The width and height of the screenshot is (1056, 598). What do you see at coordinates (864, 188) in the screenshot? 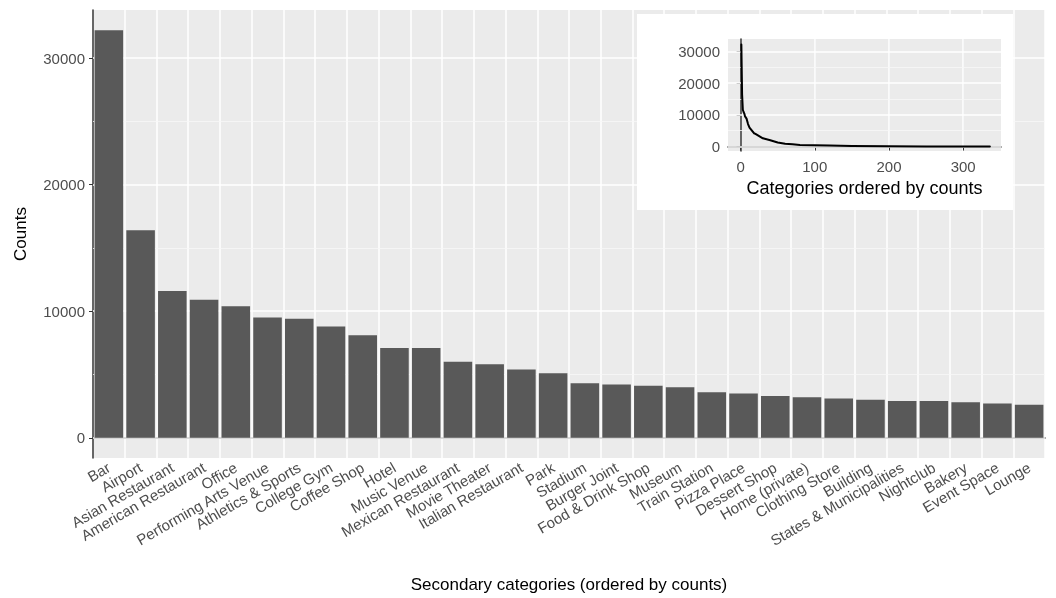
I see `x-axis-title: Categories ordered by counts` at bounding box center [864, 188].